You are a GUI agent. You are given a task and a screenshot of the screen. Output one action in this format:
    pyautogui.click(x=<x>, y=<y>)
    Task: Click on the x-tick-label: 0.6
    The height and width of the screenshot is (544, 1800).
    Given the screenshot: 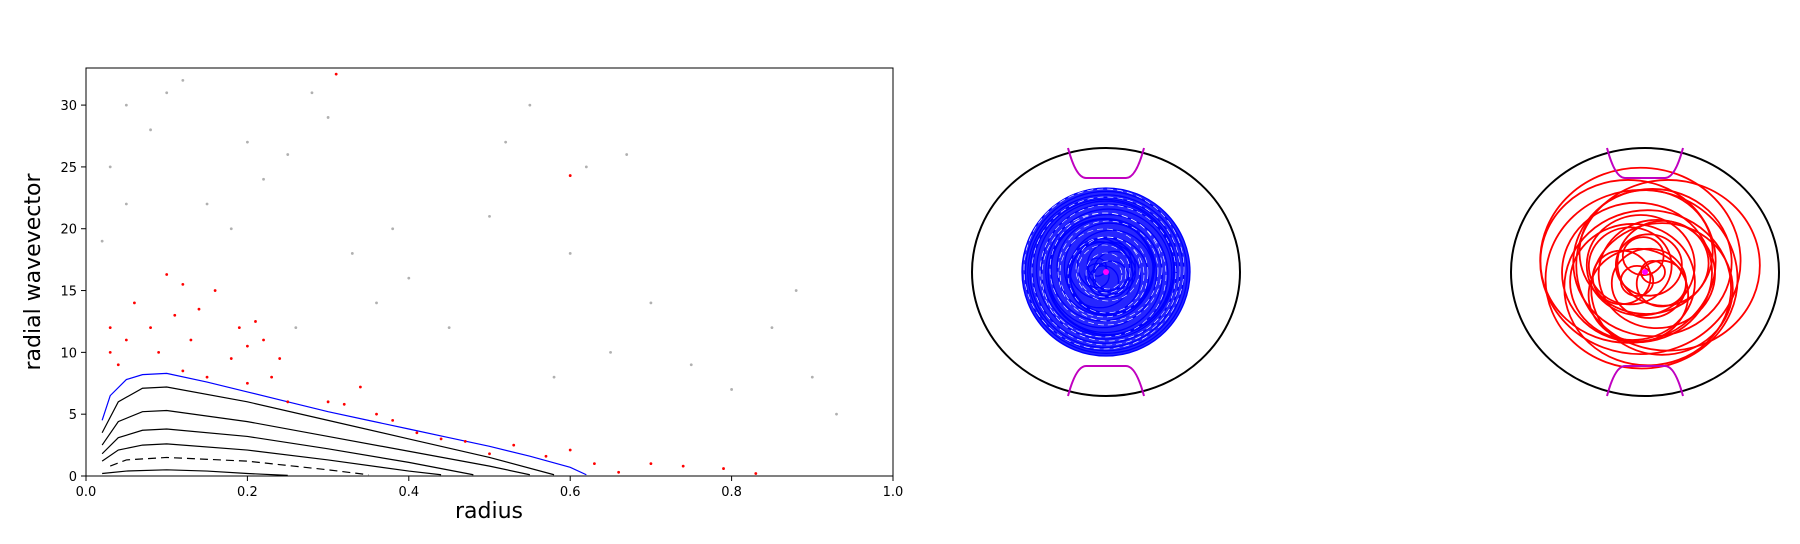 What is the action you would take?
    pyautogui.click(x=570, y=492)
    